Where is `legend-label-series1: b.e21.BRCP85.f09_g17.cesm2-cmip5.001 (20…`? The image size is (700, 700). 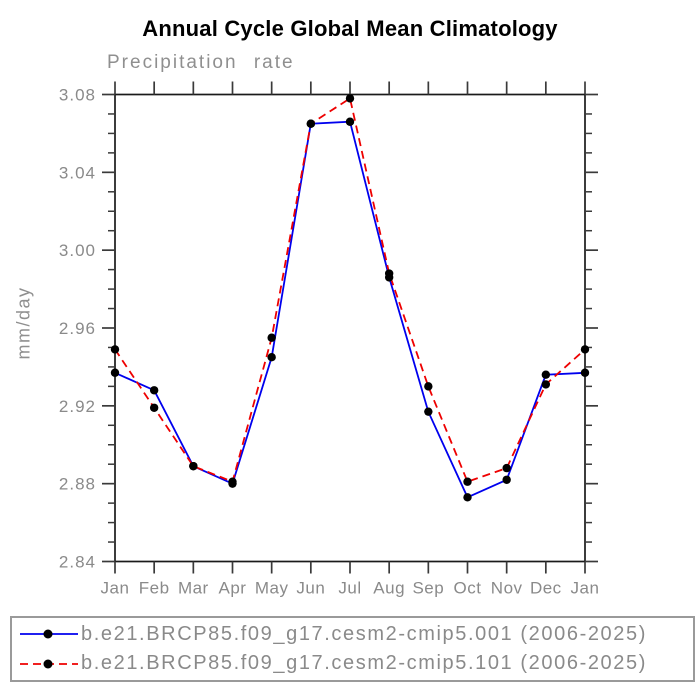
legend-label-series1: b.e21.BRCP85.f09_g17.cesm2-cmip5.001 (20… is located at coordinates (364, 633).